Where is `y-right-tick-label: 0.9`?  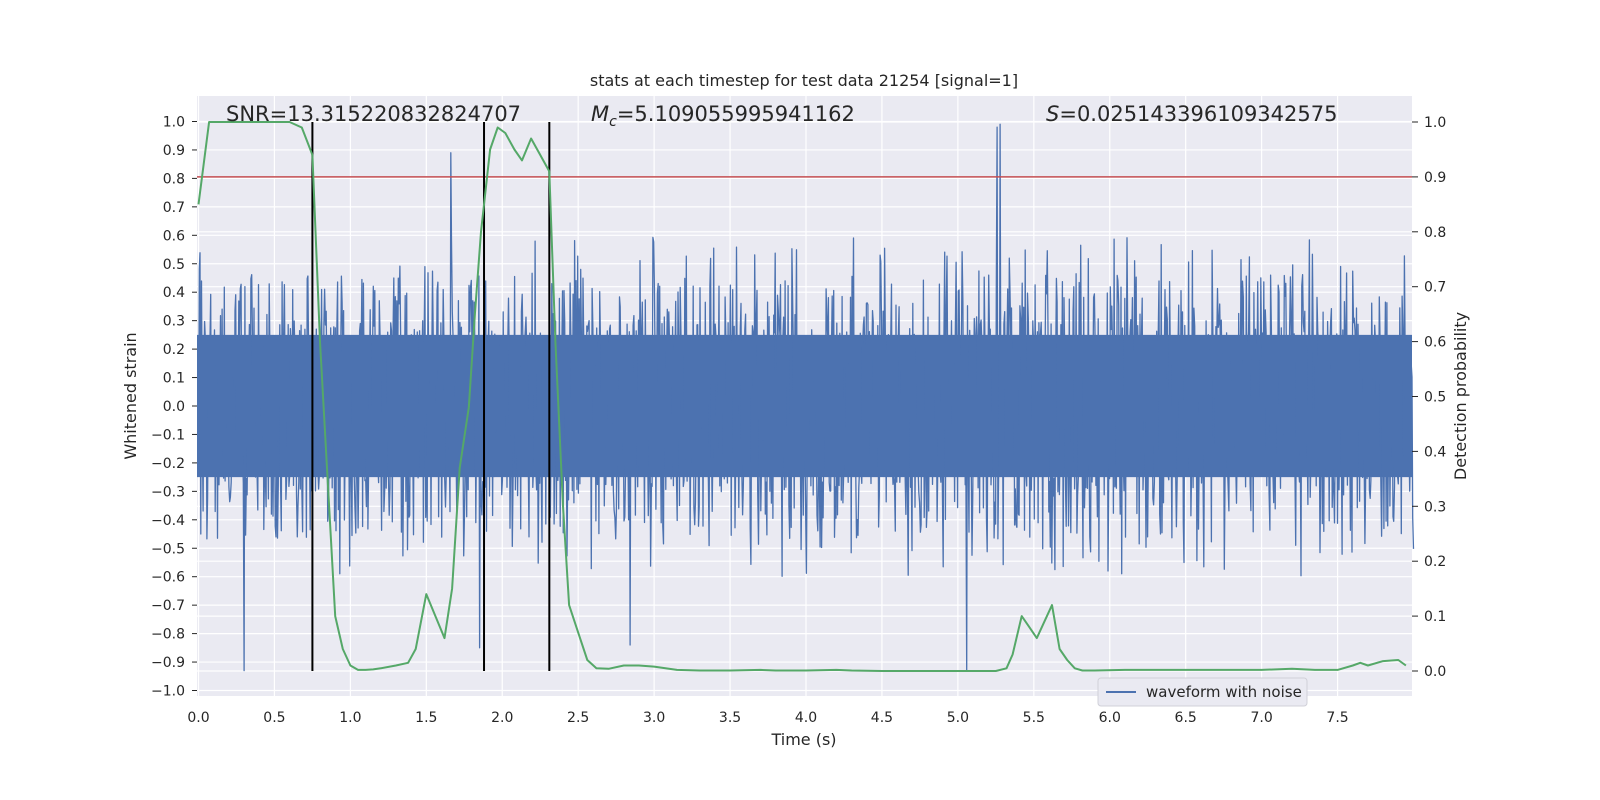
y-right-tick-label: 0.9 is located at coordinates (1435, 178).